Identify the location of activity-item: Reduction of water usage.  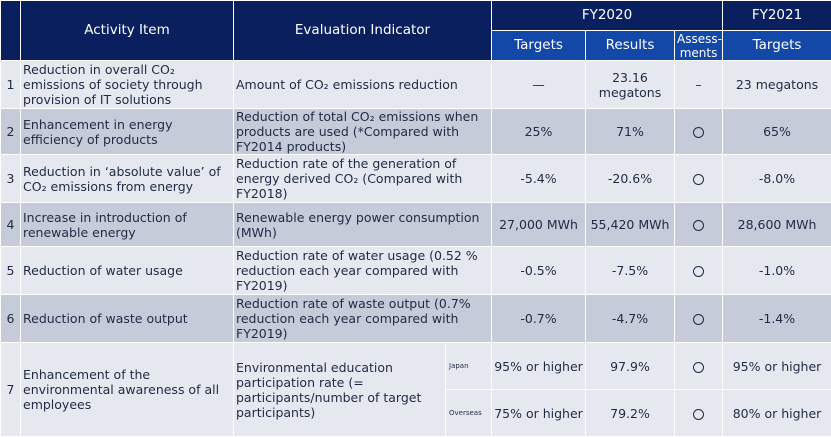
(127, 271).